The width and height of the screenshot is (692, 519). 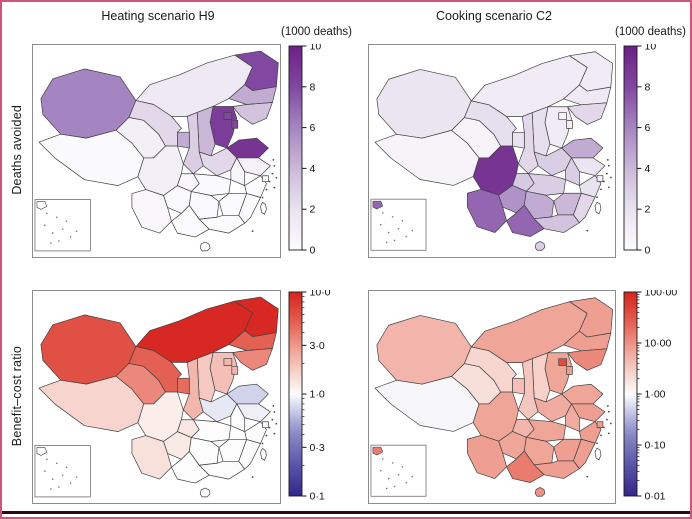 I want to click on column-header-cooking: Cooking scenario C2 (1000 deaths), so click(x=523, y=25).